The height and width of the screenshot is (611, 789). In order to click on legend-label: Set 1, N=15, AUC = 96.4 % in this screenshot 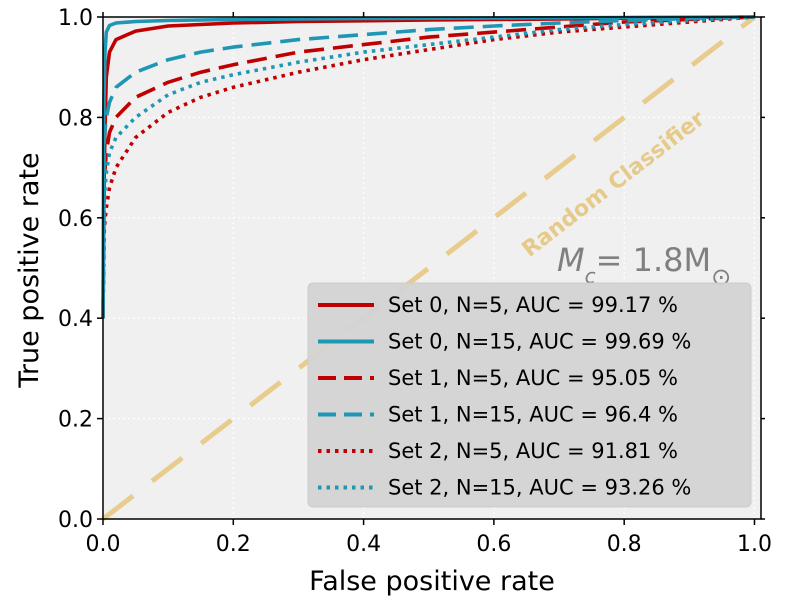, I will do `click(533, 415)`.